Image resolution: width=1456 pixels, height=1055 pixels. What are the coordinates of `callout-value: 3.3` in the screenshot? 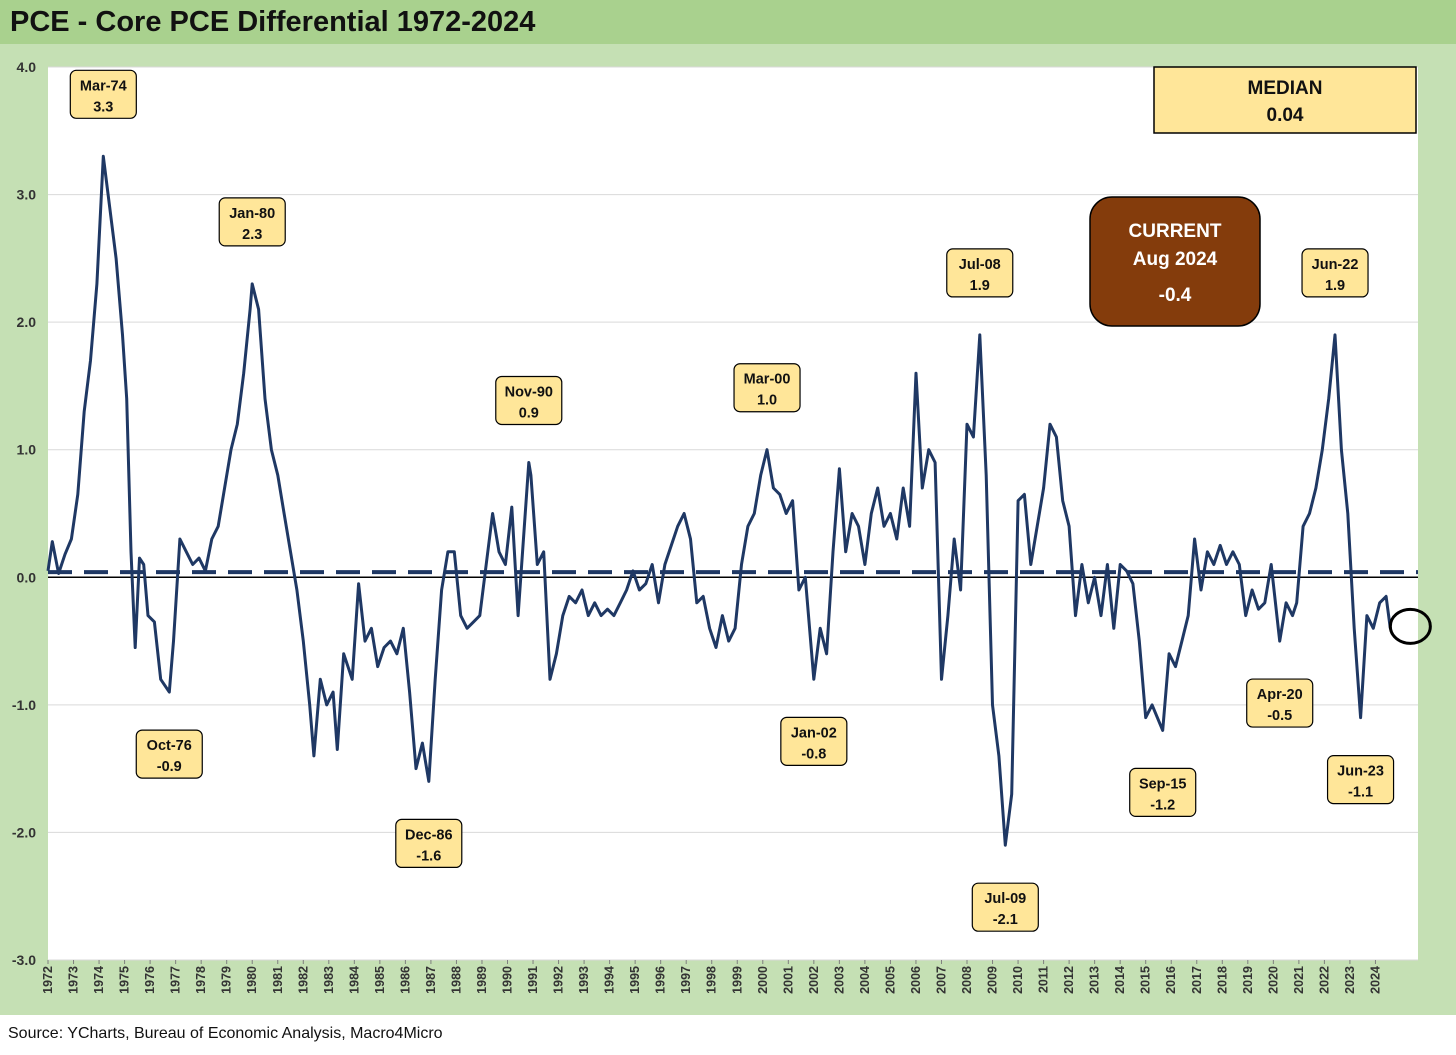 It's located at (103, 107).